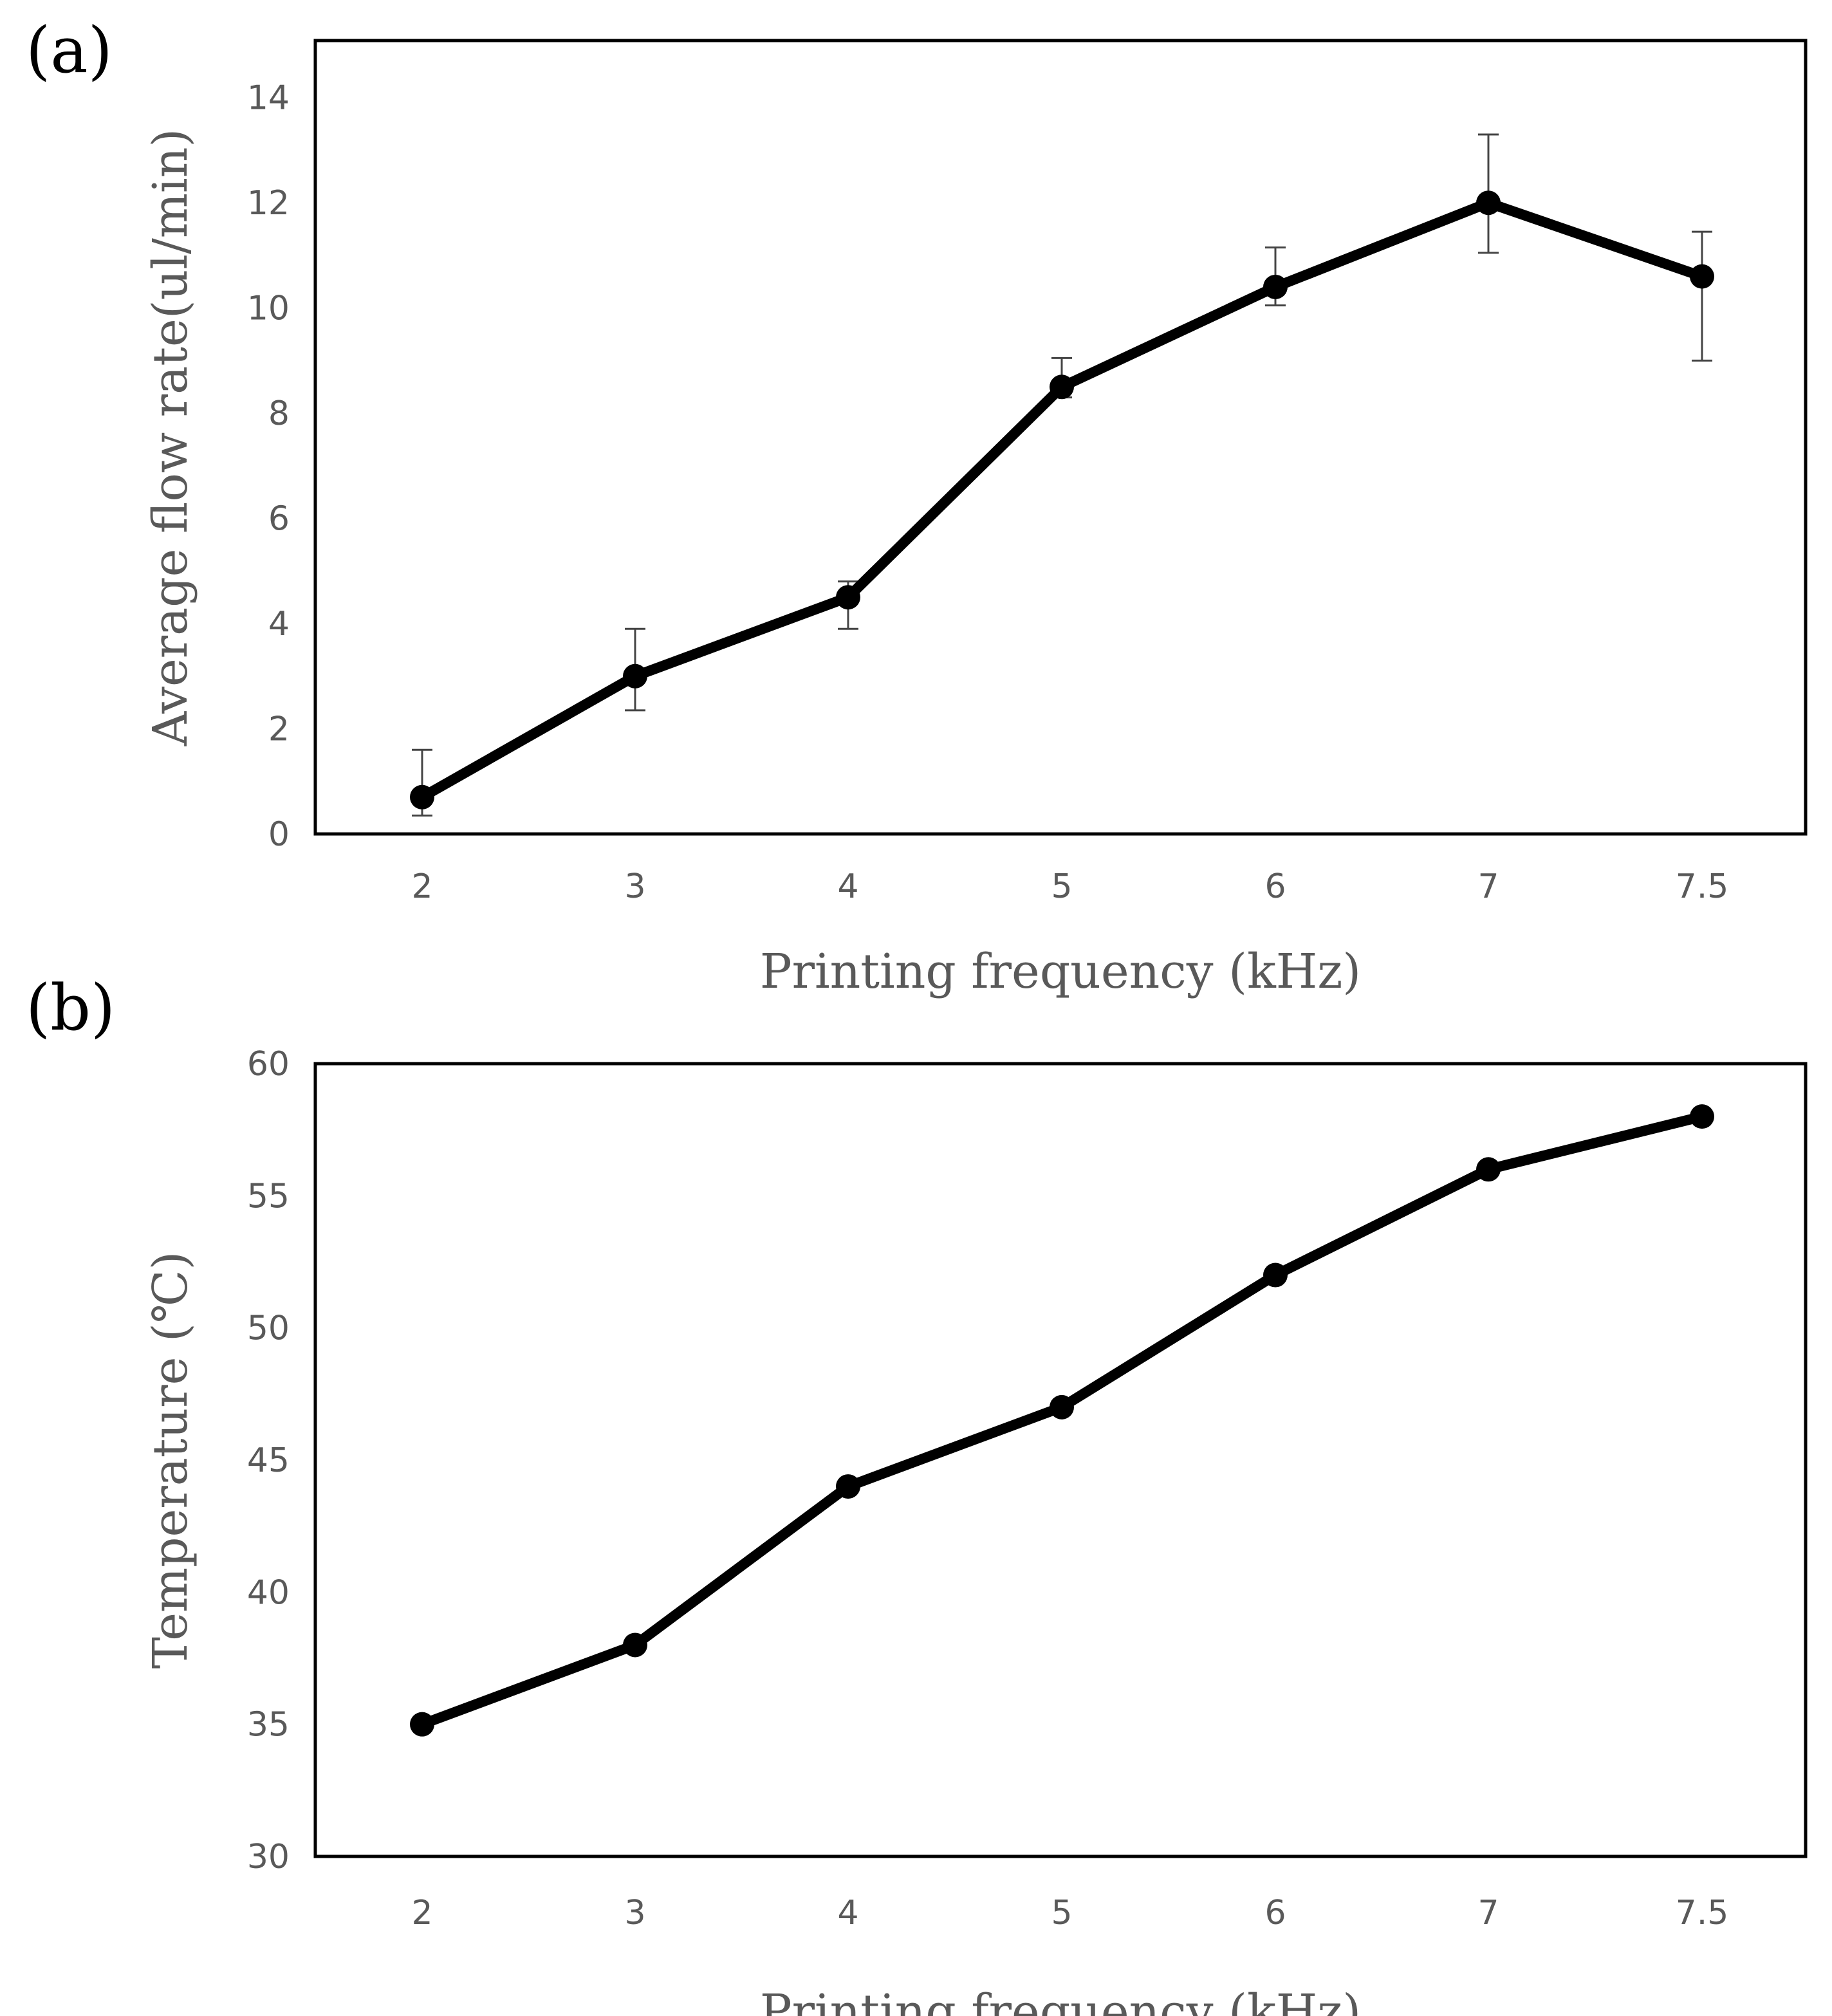  Describe the element at coordinates (269, 1592) in the screenshot. I see `y-tick-label: 40` at that location.